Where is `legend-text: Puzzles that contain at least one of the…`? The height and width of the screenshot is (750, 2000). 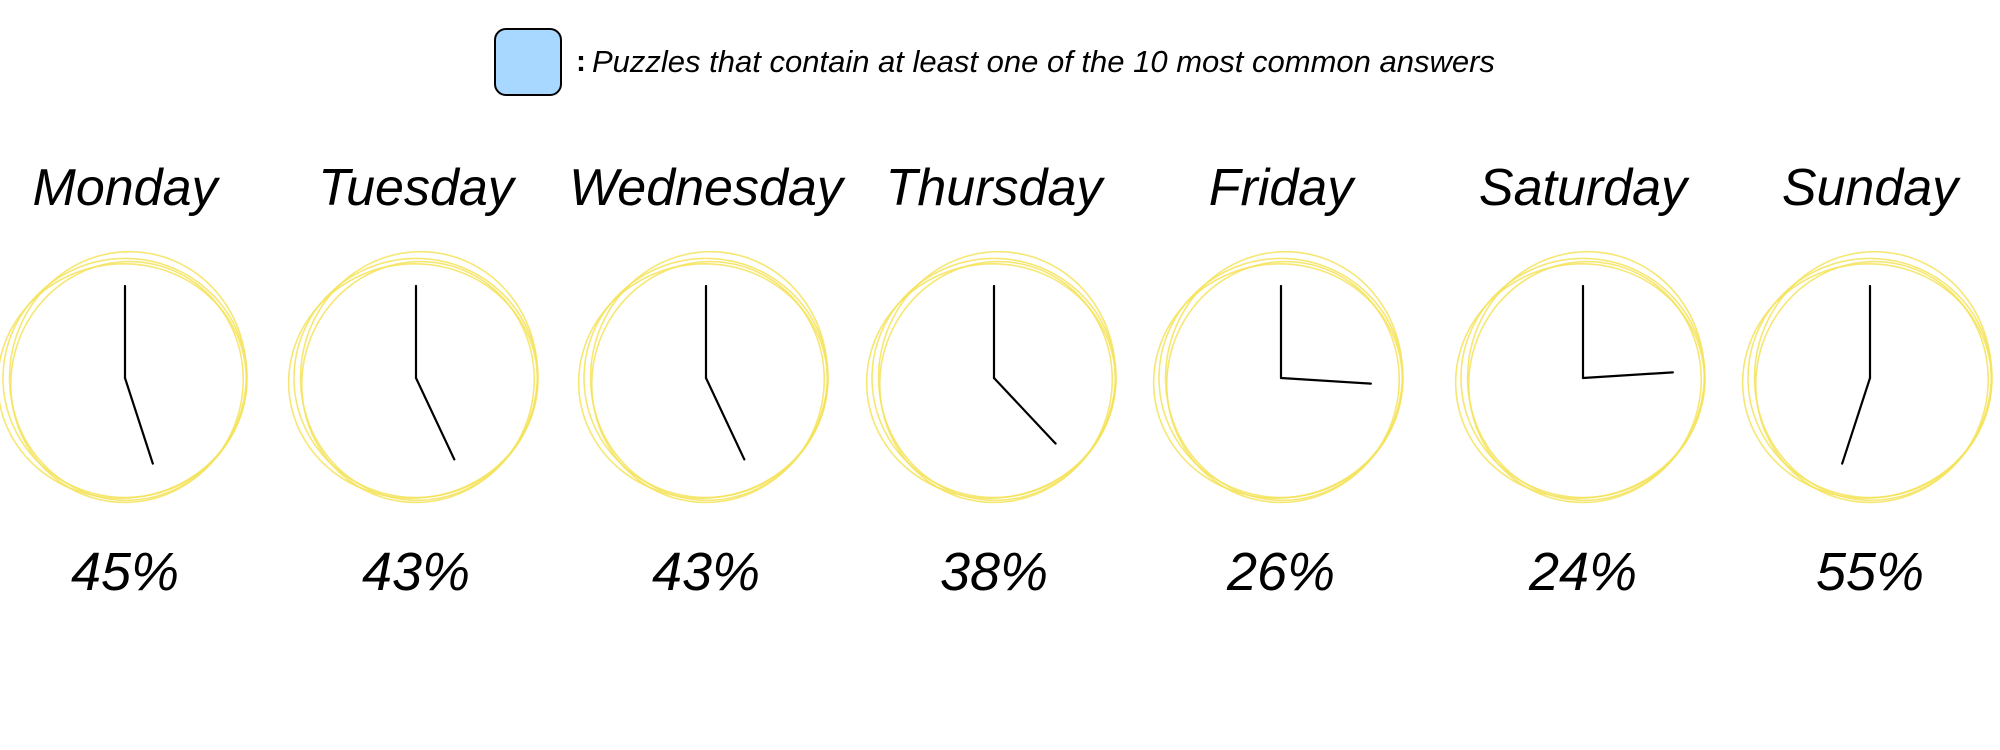
legend-text: Puzzles that contain at least one of the… is located at coordinates (1043, 61).